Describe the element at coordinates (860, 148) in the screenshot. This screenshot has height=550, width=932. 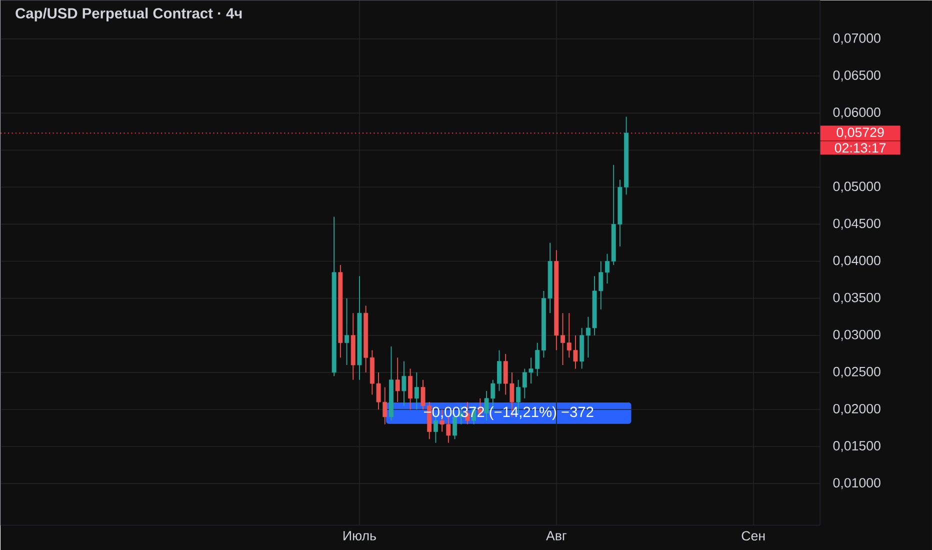
I see `text: 02:13:17` at that location.